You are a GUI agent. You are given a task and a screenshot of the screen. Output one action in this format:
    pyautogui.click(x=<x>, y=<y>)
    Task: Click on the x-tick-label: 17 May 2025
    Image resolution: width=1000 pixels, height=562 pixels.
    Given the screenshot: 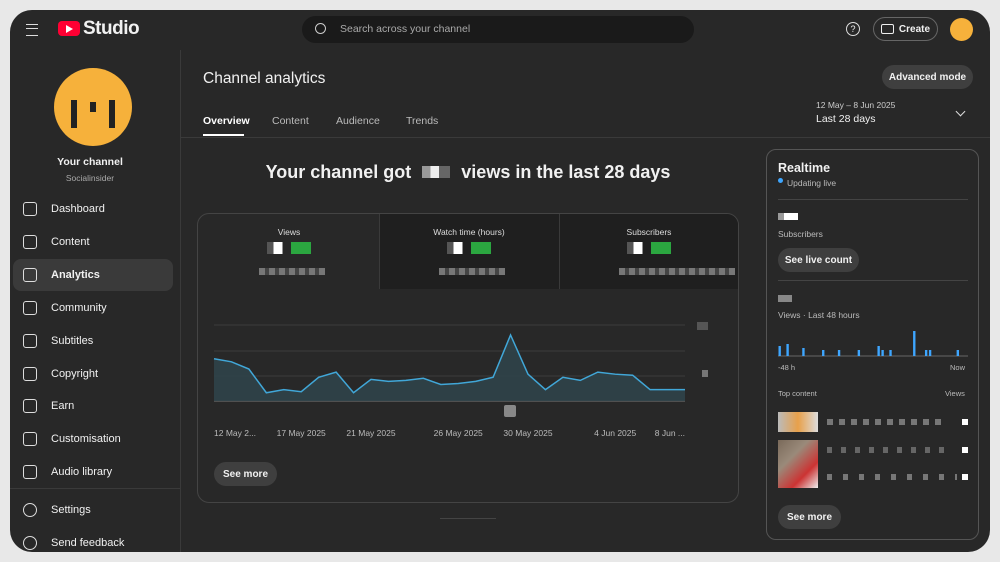 What is the action you would take?
    pyautogui.click(x=301, y=433)
    